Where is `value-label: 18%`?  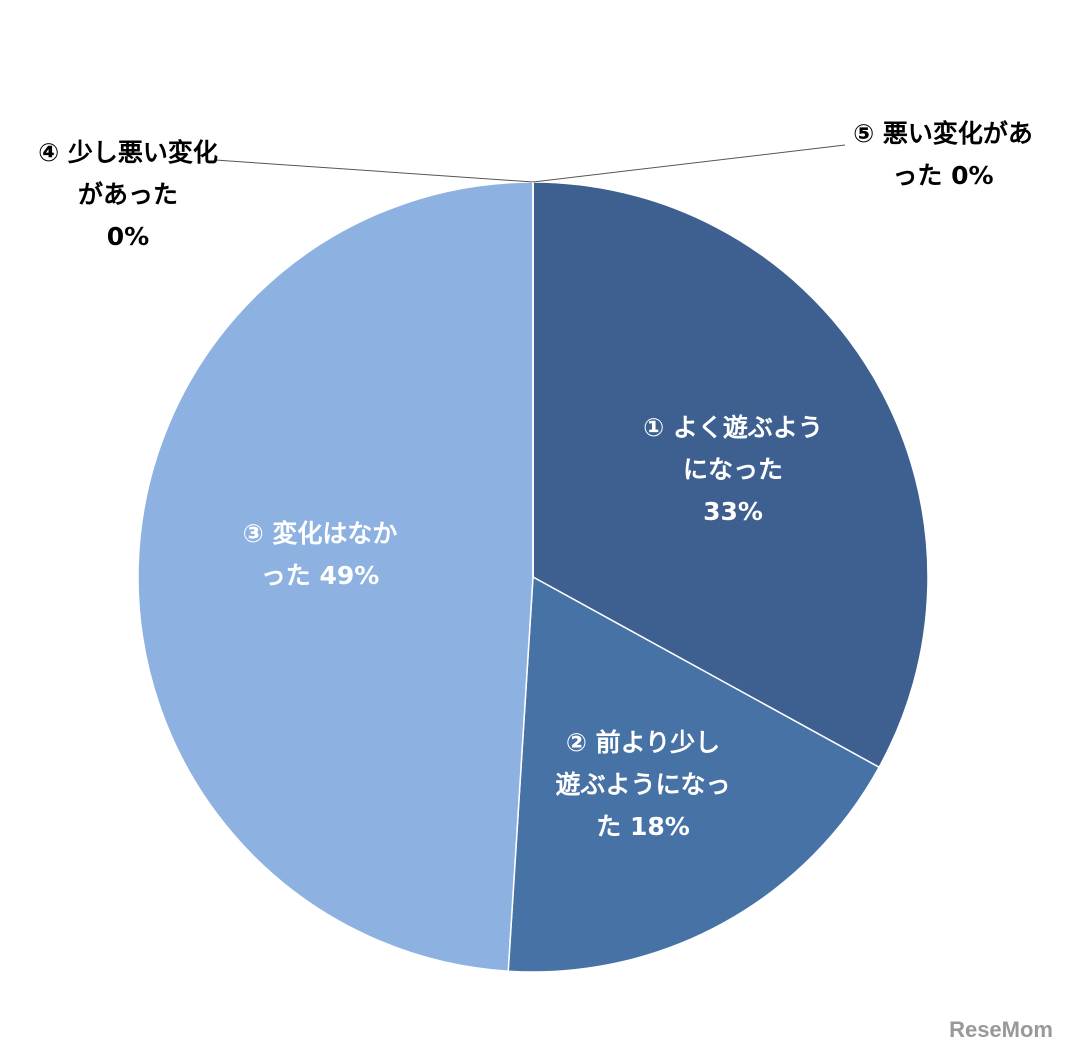 value-label: 18% is located at coordinates (659, 826).